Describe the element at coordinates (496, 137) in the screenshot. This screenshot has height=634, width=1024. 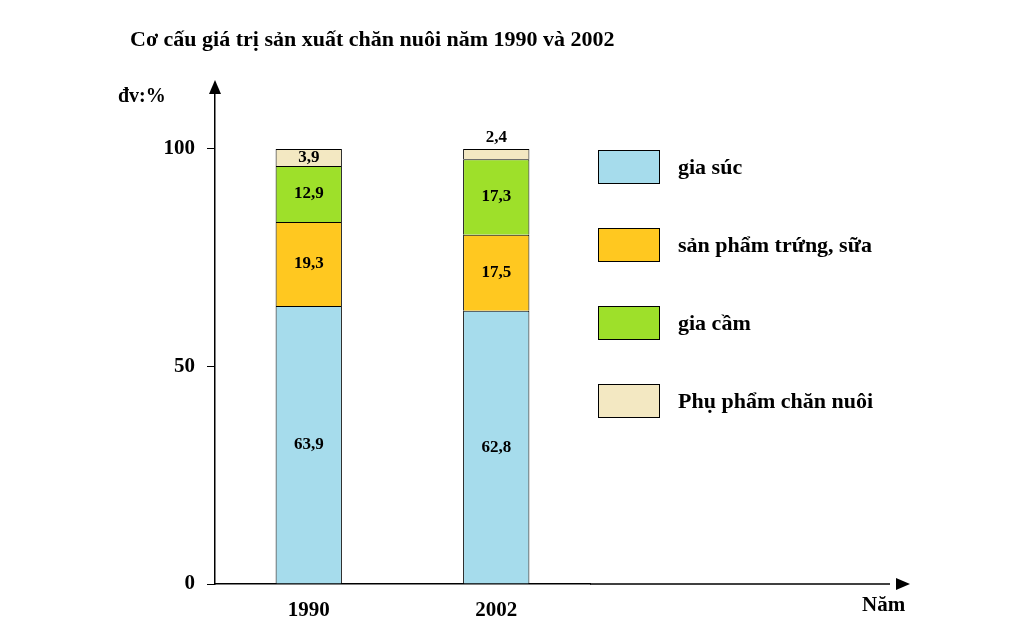
I see `data-label: 2,4` at that location.